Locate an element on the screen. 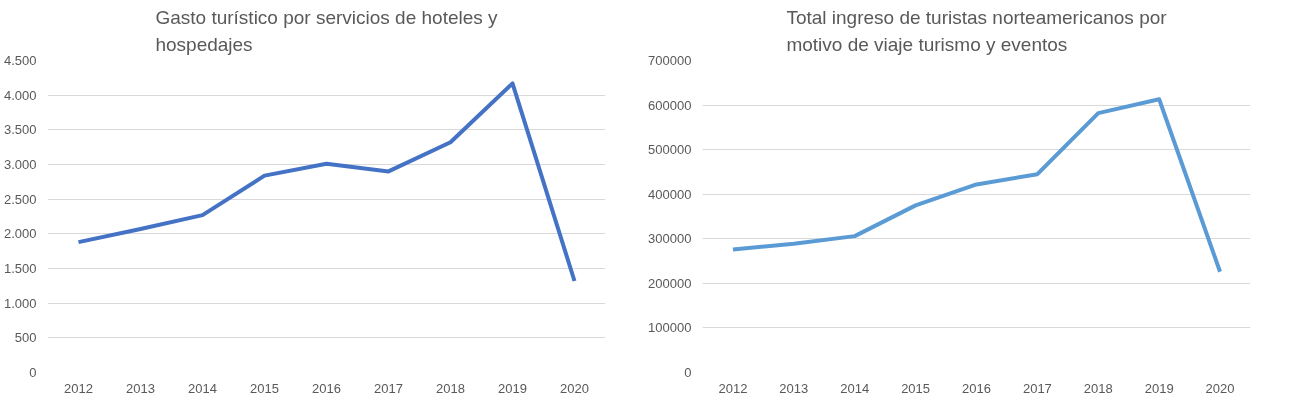  y-tick-label: 300000 is located at coordinates (670, 239).